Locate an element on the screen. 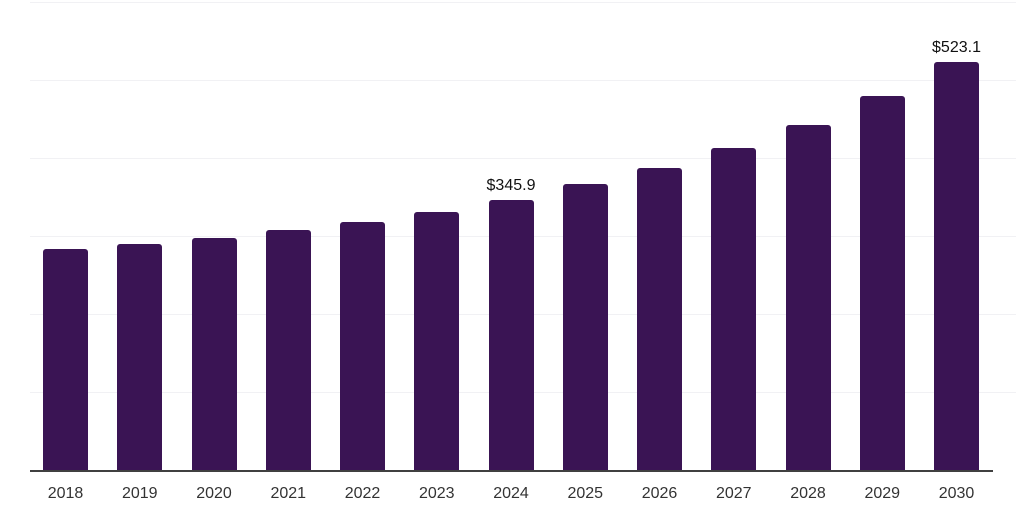  x-tick-label-2022: 2022 is located at coordinates (362, 493).